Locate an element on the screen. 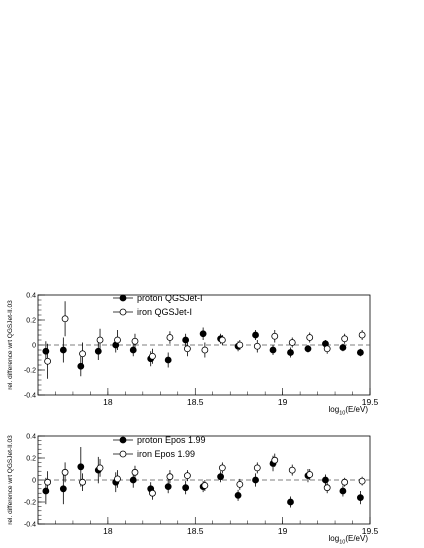 The image size is (424, 548). legend-entry: proton QGSJet-I is located at coordinates (158, 298).